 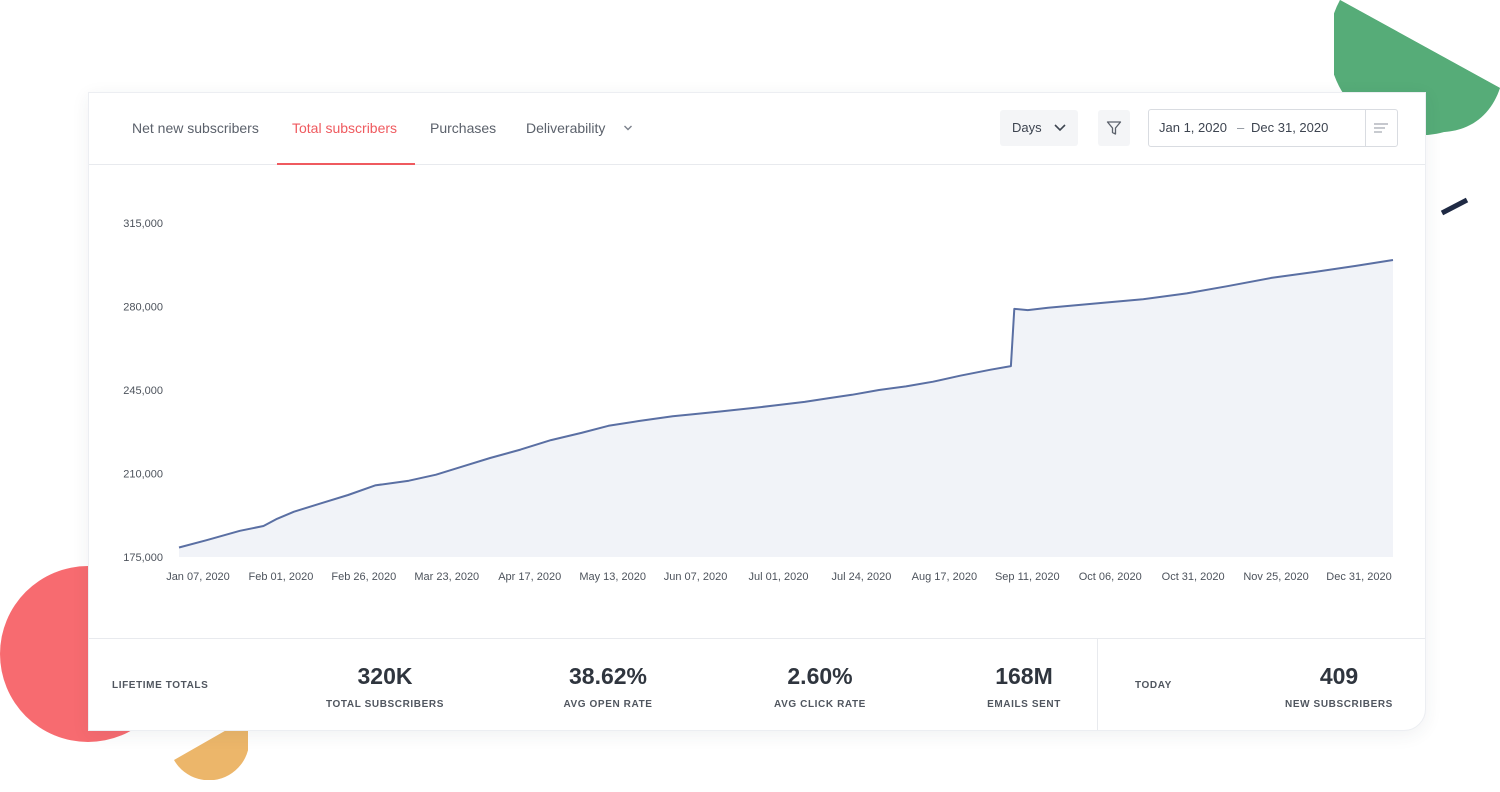 I want to click on filter-icon, so click(x=1114, y=128).